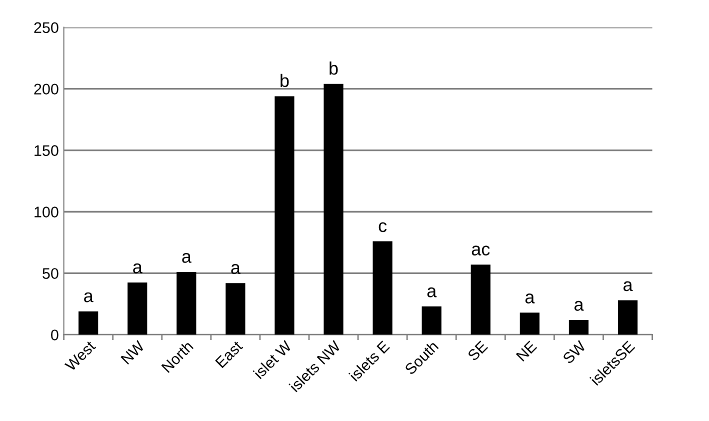 This screenshot has width=709, height=421. What do you see at coordinates (272, 360) in the screenshot?
I see `x-tick-label: islet W` at bounding box center [272, 360].